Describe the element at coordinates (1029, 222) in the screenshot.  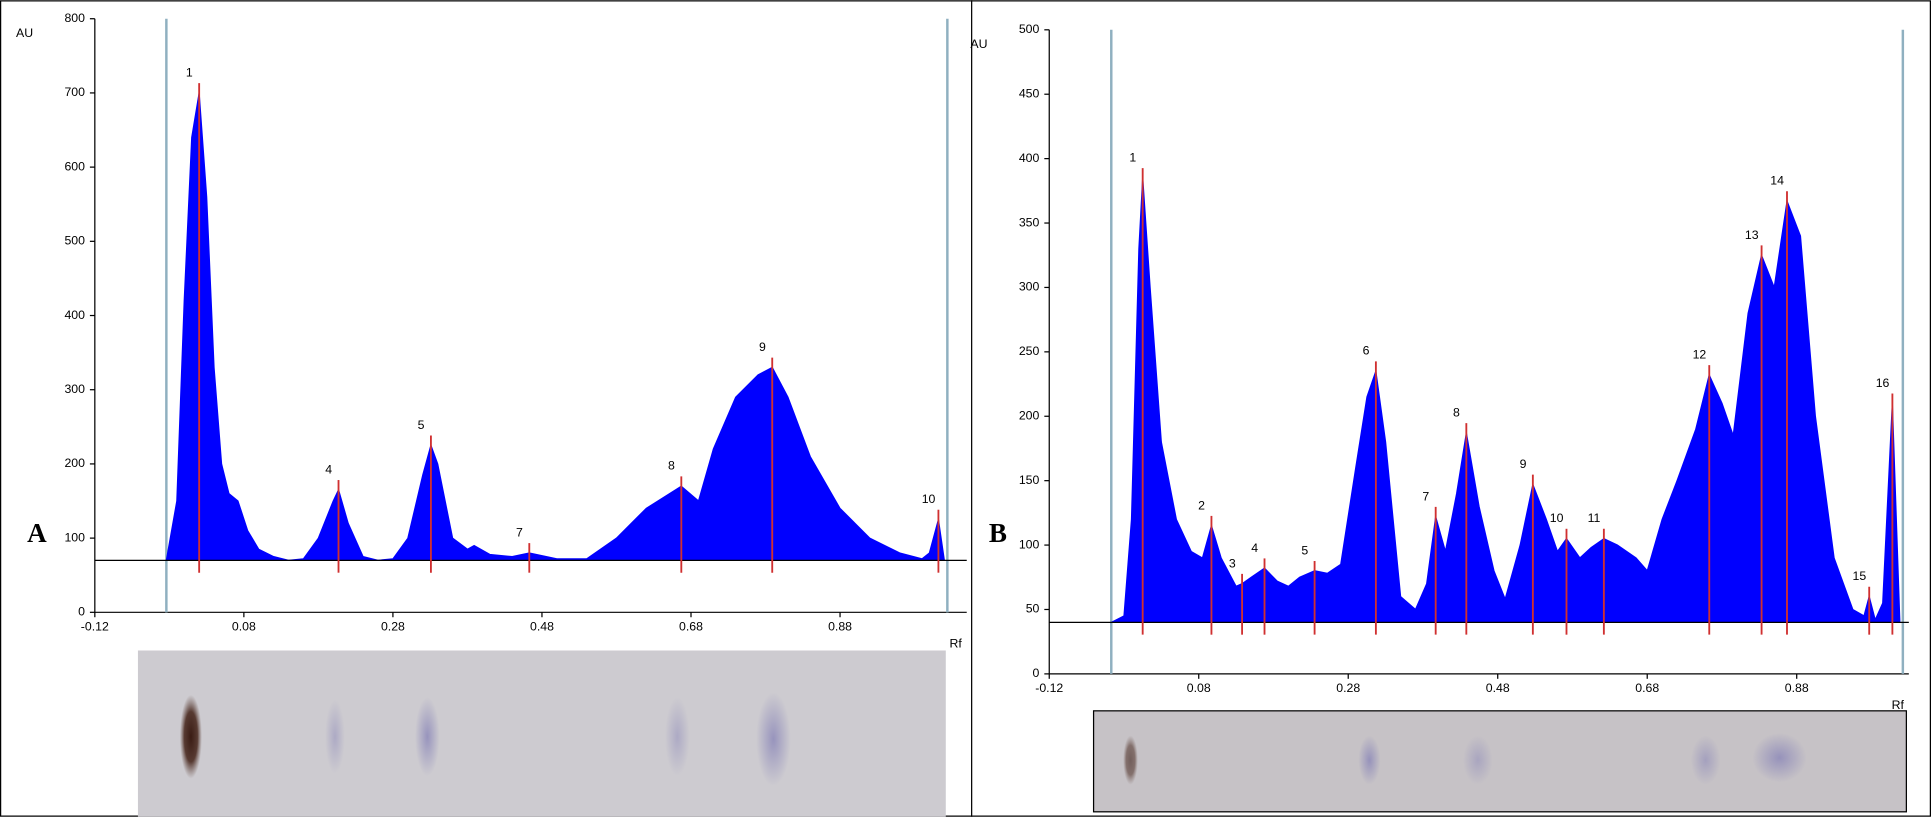
I see `y-tick-label: 350` at that location.